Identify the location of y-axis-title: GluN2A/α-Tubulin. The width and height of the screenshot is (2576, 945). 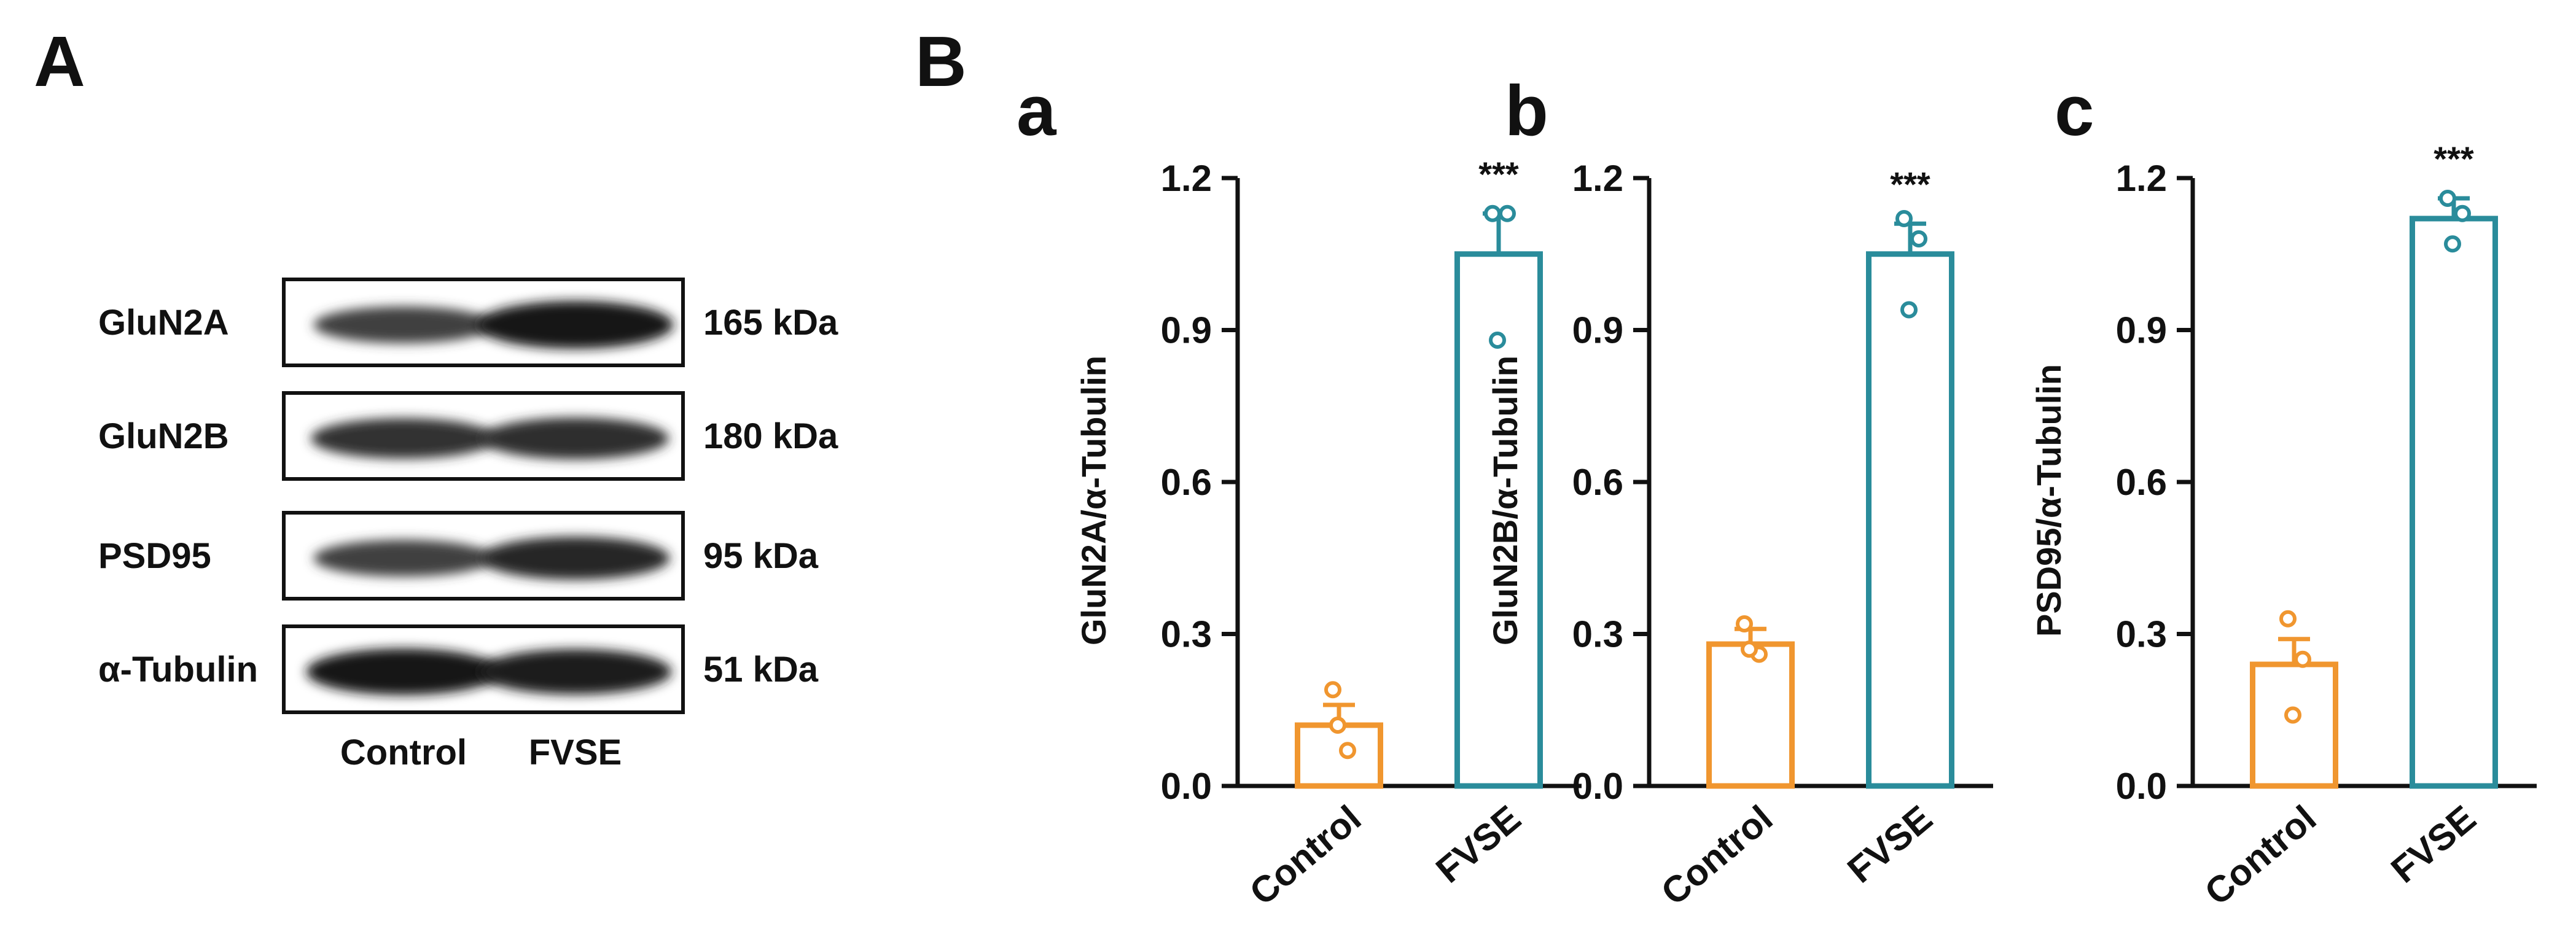
(1093, 501).